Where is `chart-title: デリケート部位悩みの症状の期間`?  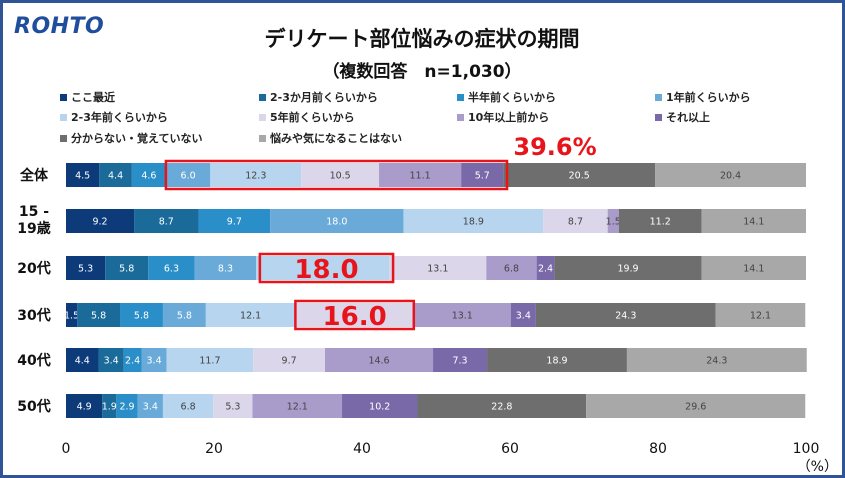
chart-title: デリケート部位悩みの症状の期間 is located at coordinates (422, 39).